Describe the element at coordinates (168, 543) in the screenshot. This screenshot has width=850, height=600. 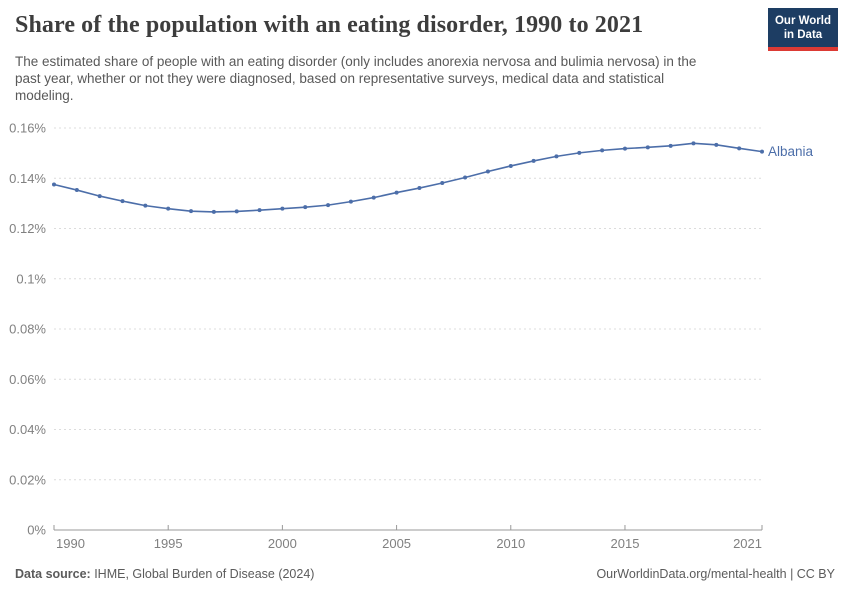
I see `x-axis-tick-label: 1995` at that location.